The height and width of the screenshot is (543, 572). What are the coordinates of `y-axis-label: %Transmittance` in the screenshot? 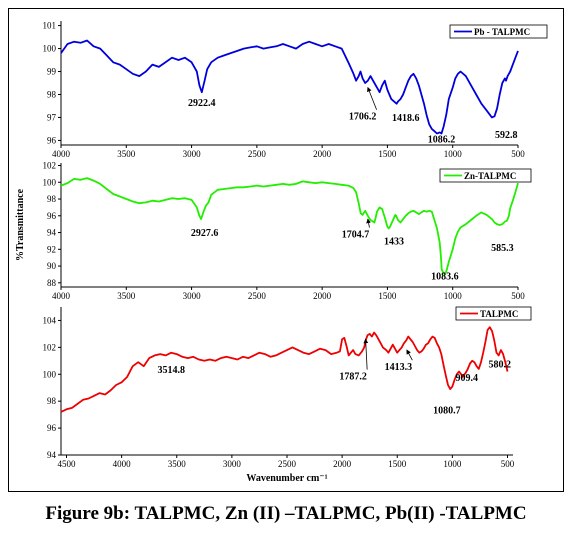 It's located at (20, 224).